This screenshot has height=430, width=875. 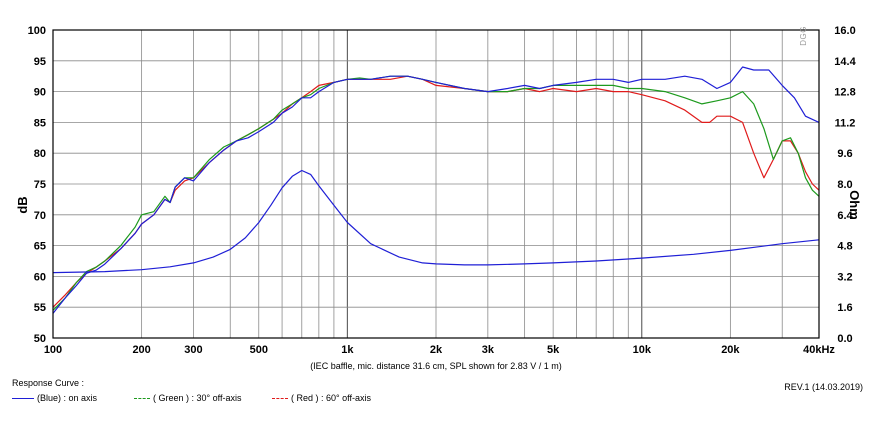 I want to click on legend-item-green: ( Green ) : 30° off-axis, so click(x=187, y=398).